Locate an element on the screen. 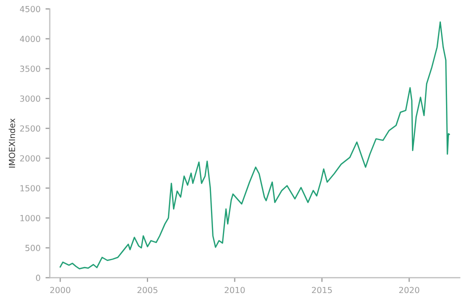 Image resolution: width=474 pixels, height=297 pixels. y-tick-label: 4000 is located at coordinates (30, 39).